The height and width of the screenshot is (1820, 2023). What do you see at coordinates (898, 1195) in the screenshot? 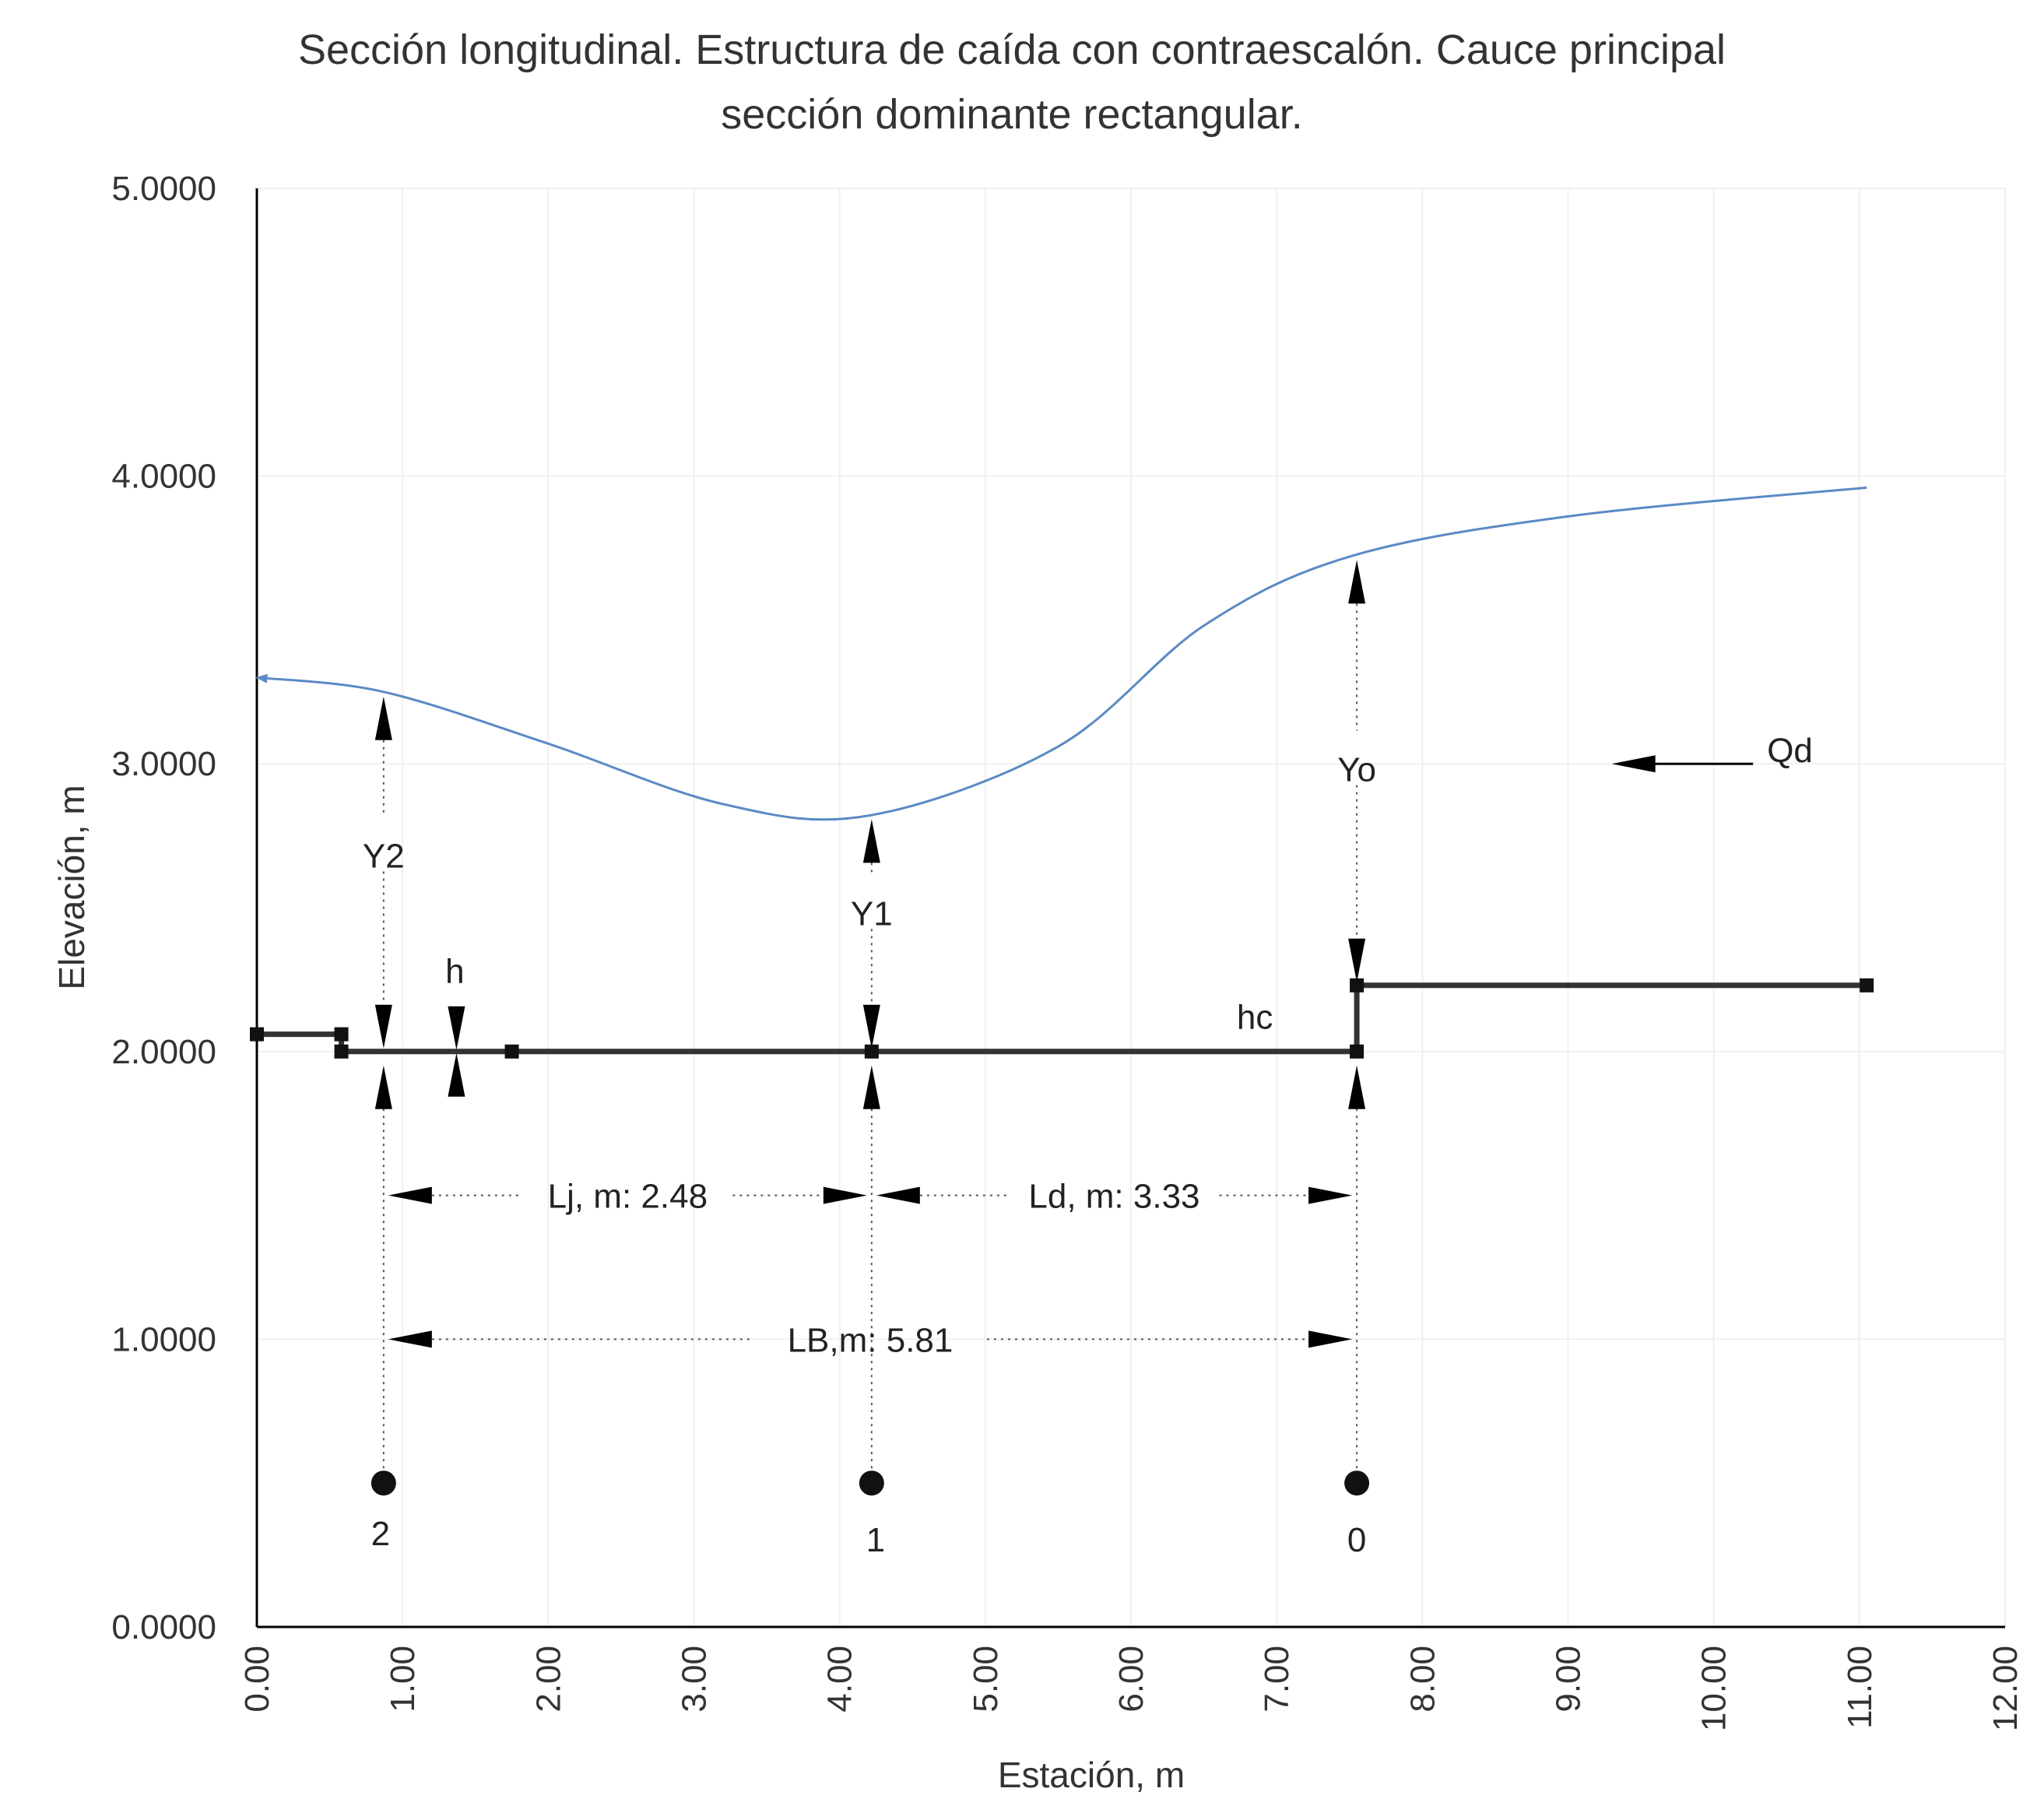
I see `length-ld-arrow-left` at bounding box center [898, 1195].